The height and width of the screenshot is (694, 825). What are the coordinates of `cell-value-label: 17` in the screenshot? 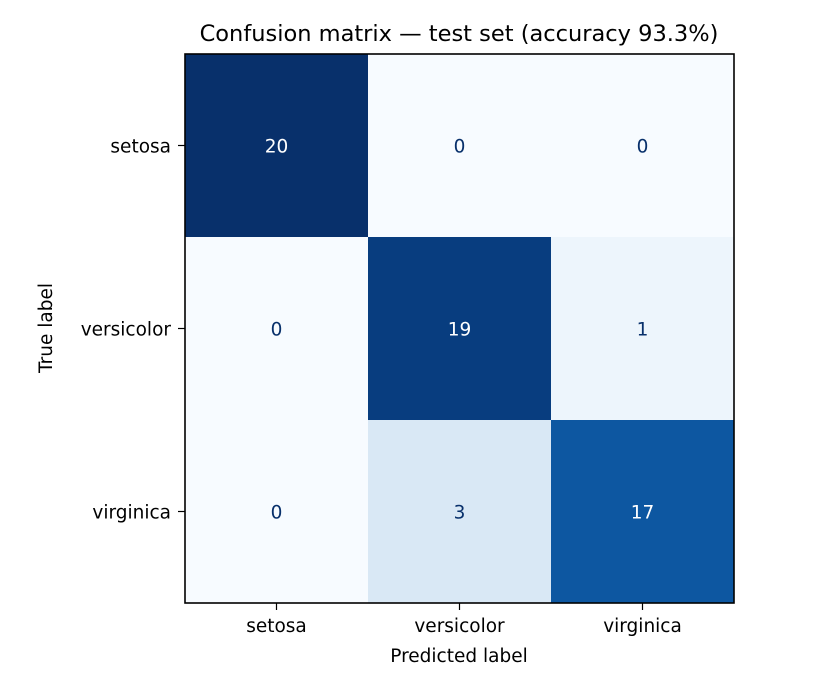 It's located at (643, 513).